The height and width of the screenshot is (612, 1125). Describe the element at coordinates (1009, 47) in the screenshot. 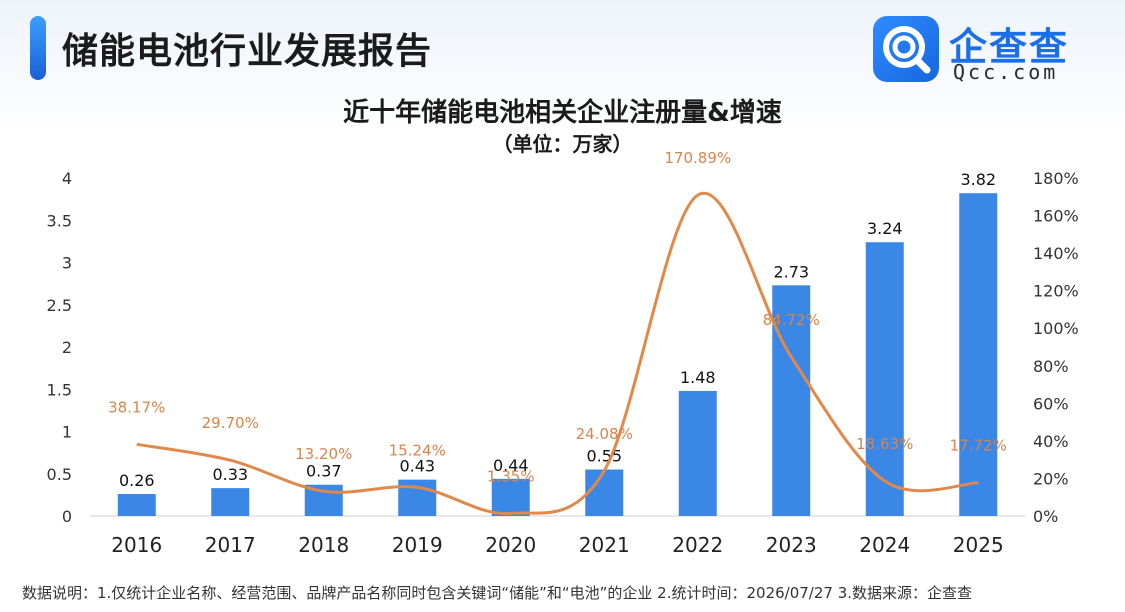

I see `logo-text-cn: 企查查` at that location.